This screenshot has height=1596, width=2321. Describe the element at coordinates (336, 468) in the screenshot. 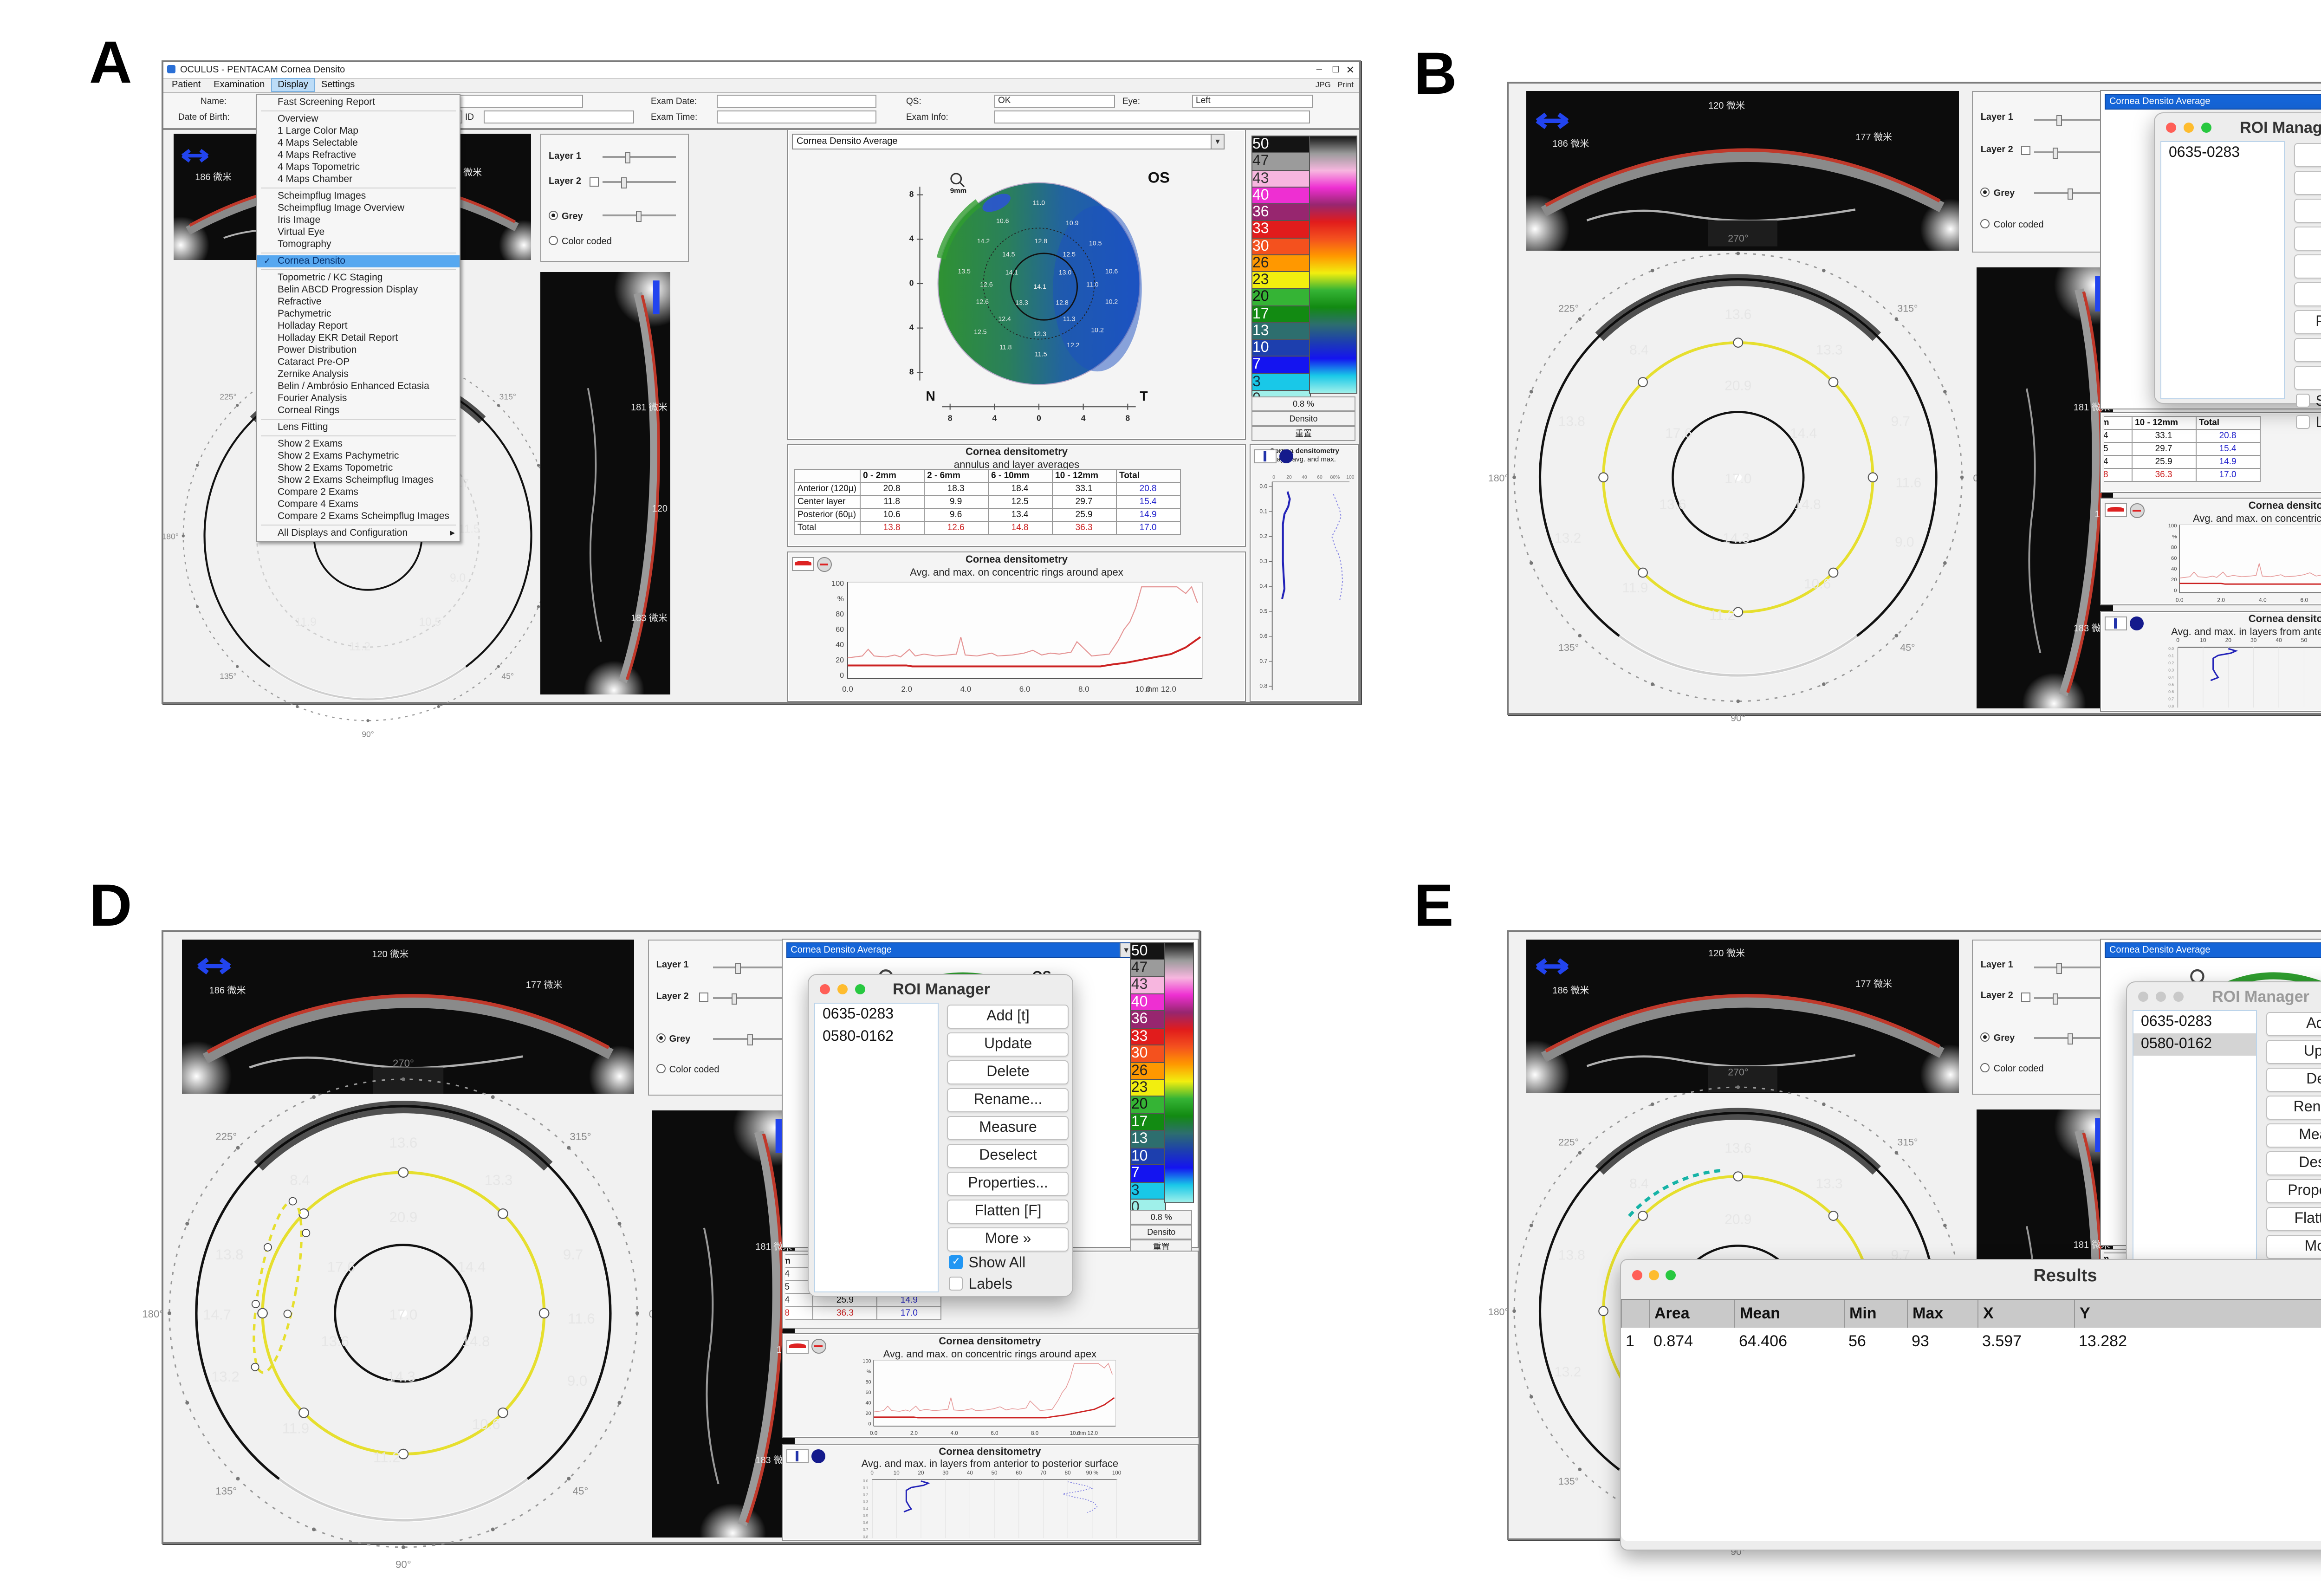

I see `menu-item: Show 2 Exams Topometric` at that location.